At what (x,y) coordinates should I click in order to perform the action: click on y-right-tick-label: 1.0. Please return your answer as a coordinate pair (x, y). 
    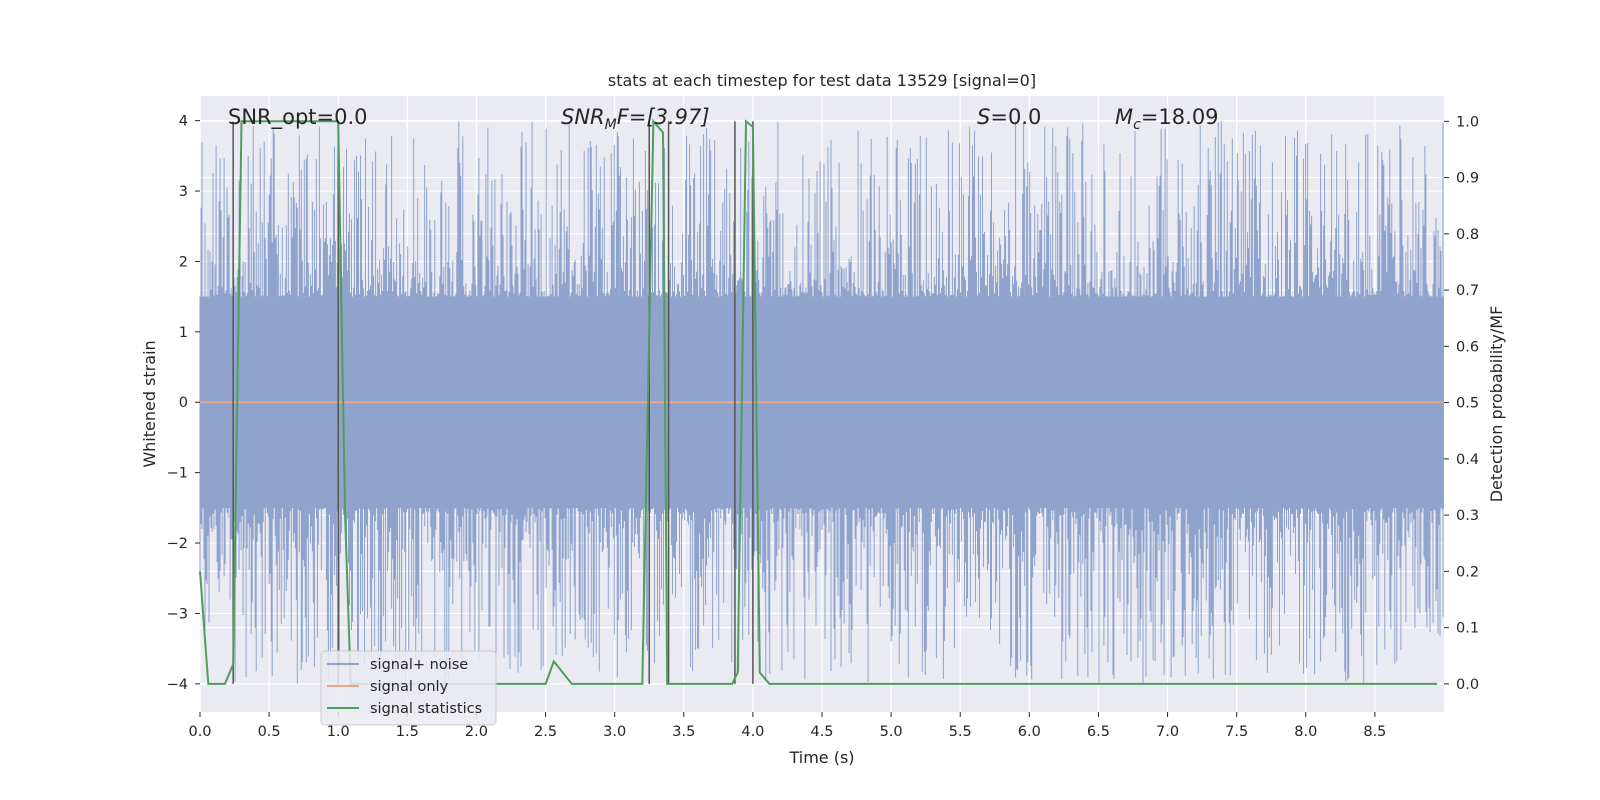
    Looking at the image, I should click on (1467, 122).